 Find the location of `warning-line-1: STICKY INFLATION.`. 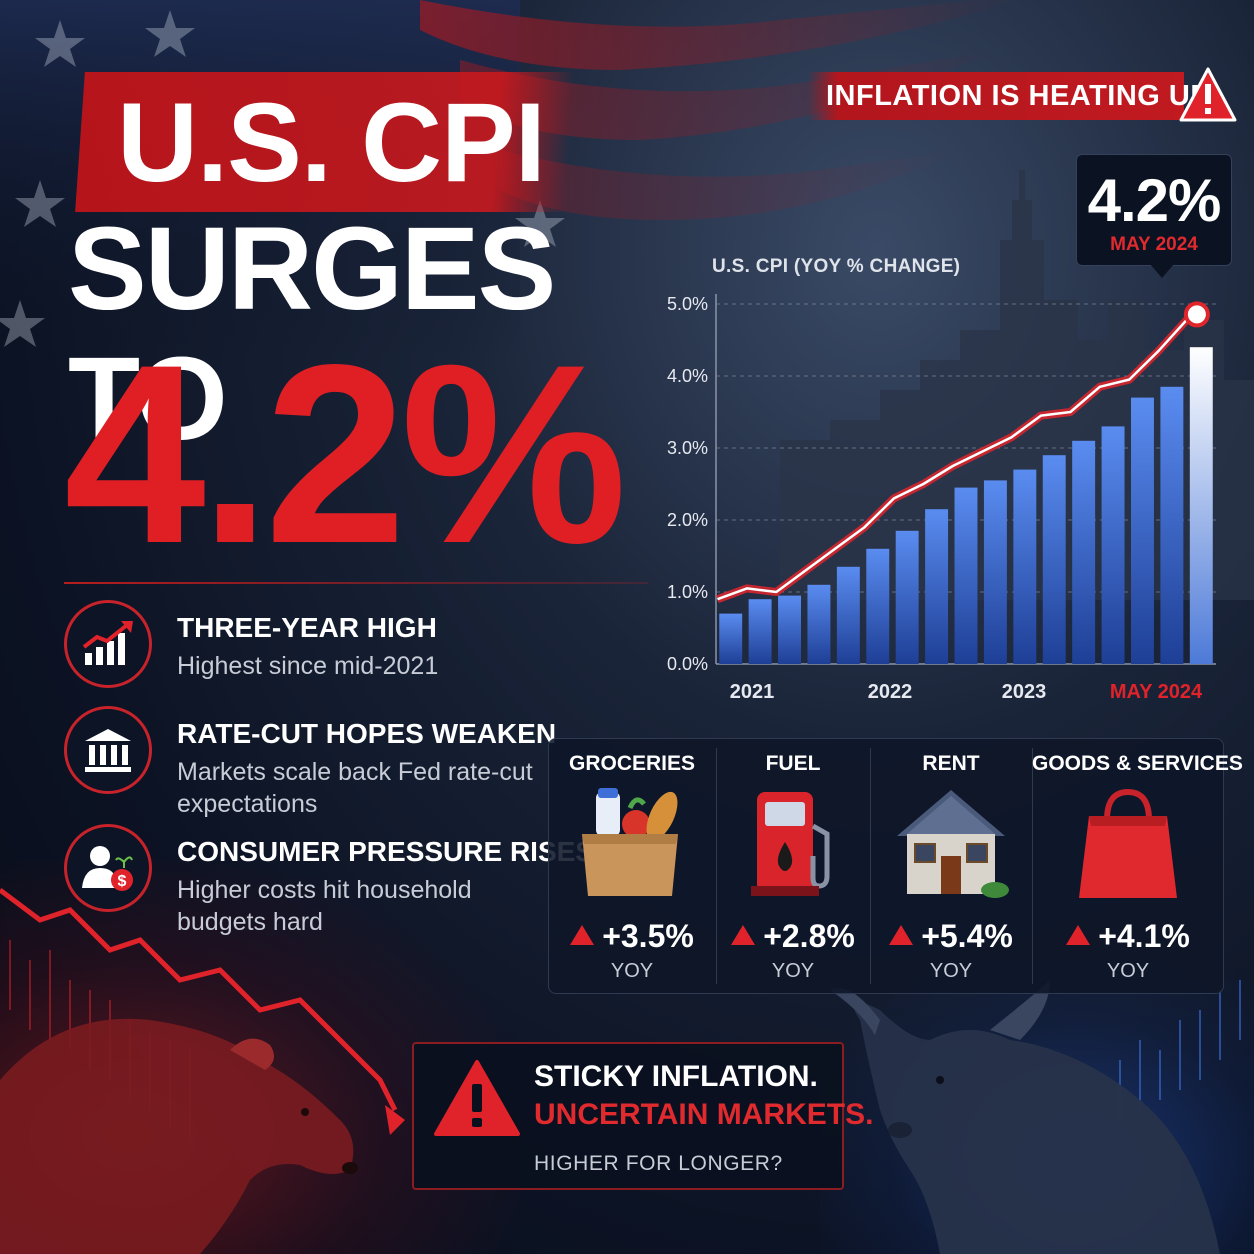

warning-line-1: STICKY INFLATION. is located at coordinates (676, 1076).